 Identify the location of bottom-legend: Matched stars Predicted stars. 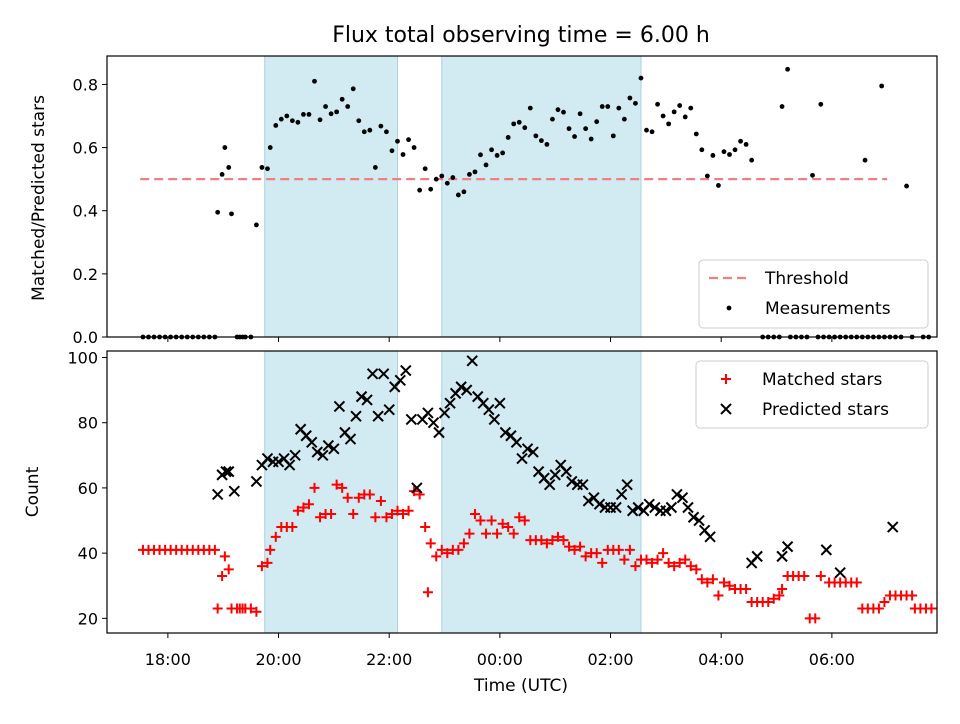
(812, 394).